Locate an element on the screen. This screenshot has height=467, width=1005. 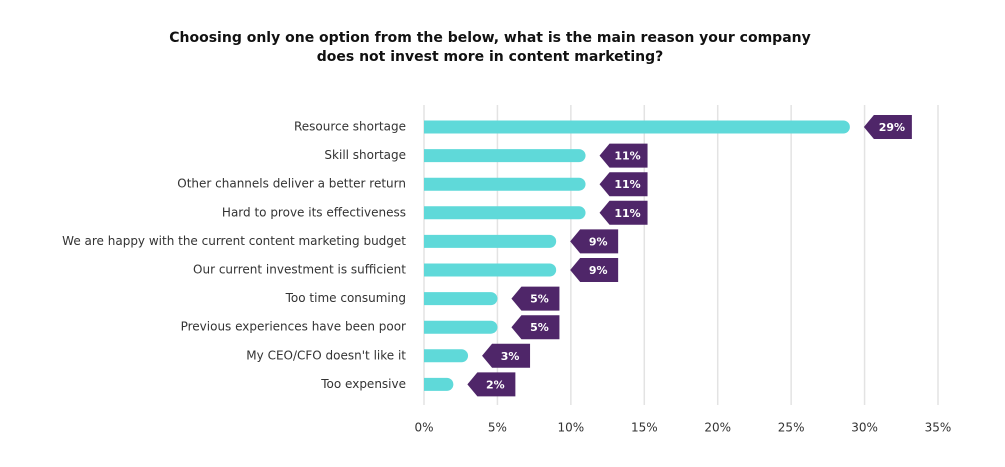
y-tick-label: Resource shortage is located at coordinates (350, 127).